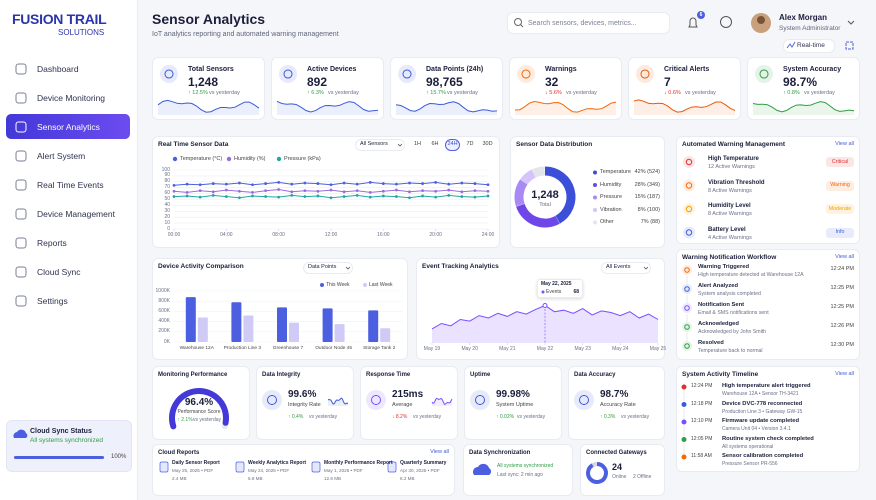  Describe the element at coordinates (608, 417) in the screenshot. I see `metric-trend: ↑ 0.3%` at that location.